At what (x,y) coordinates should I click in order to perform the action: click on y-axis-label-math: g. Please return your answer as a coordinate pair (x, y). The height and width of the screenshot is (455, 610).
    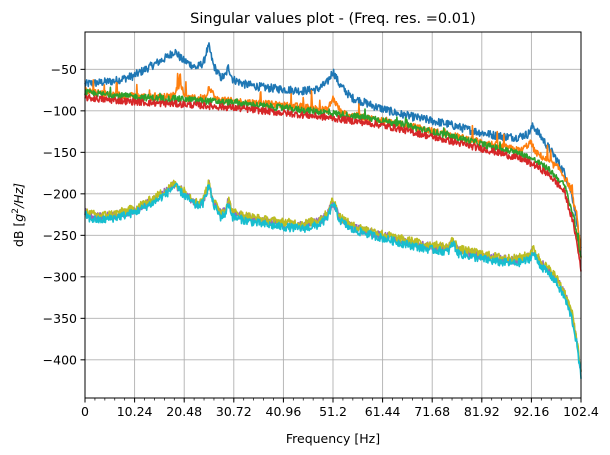
    Looking at the image, I should click on (18, 218).